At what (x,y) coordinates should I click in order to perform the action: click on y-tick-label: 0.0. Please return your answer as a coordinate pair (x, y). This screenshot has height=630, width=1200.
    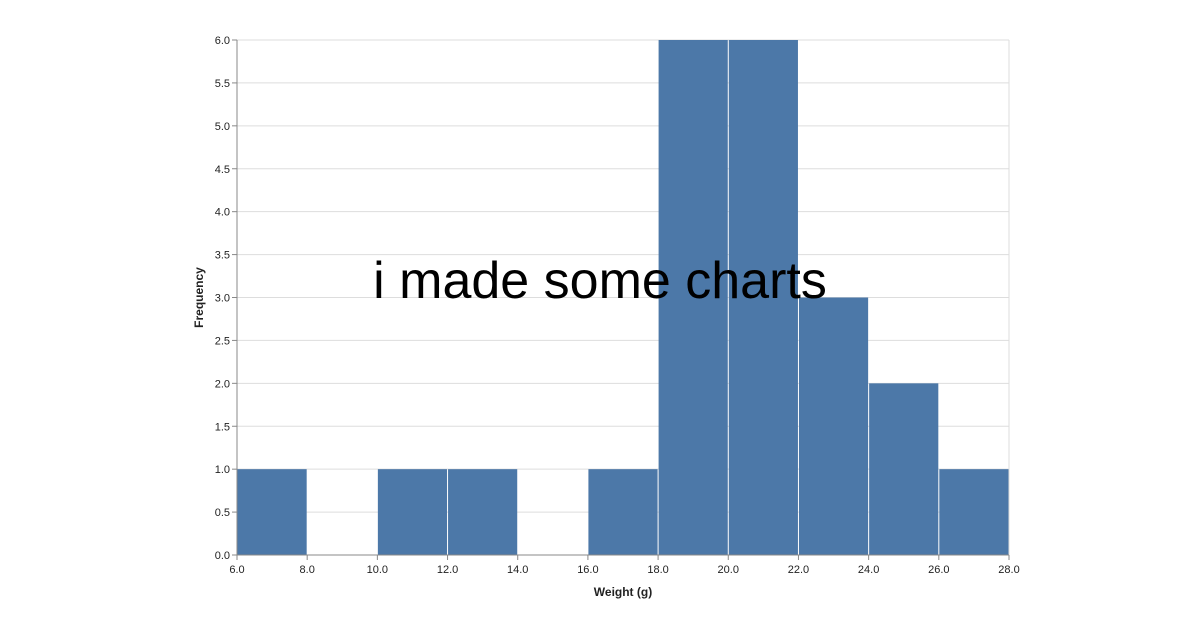
    Looking at the image, I should click on (222, 556).